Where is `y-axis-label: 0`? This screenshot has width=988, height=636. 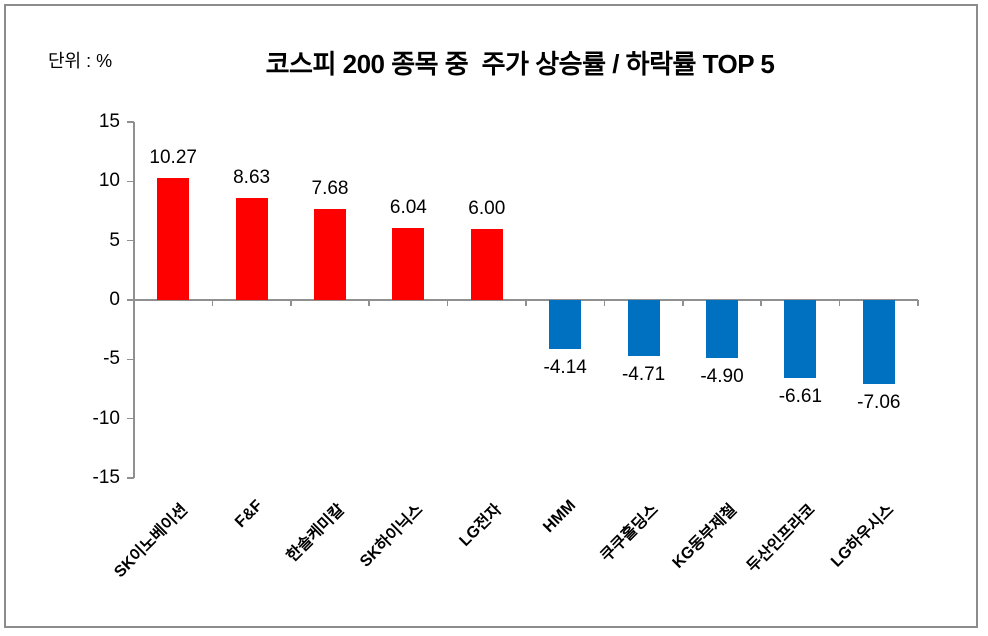 y-axis-label: 0 is located at coordinates (114, 299).